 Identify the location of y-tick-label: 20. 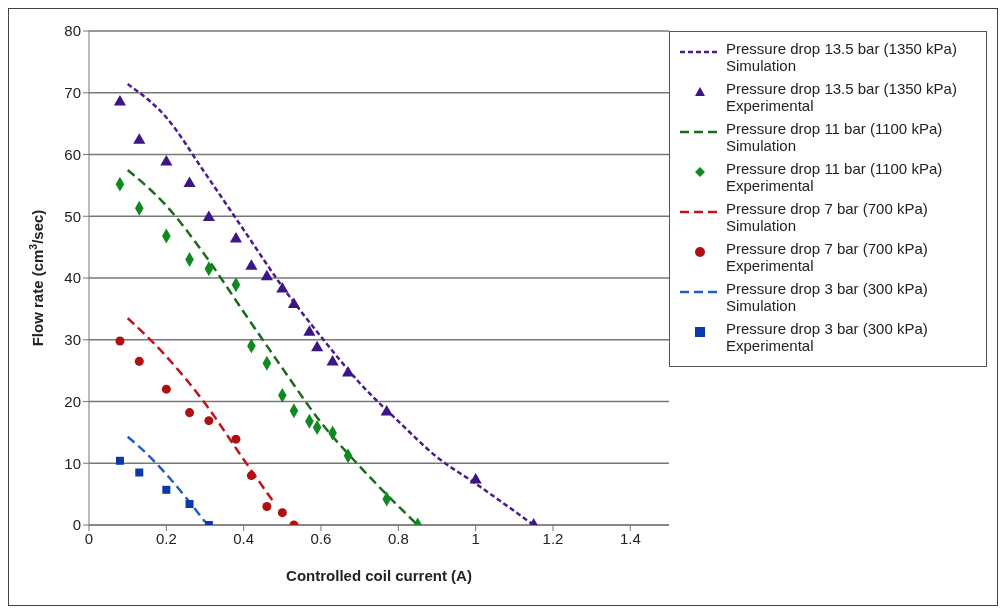
(72, 401).